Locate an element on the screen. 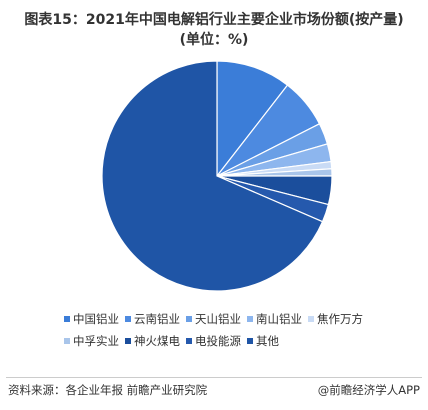 The height and width of the screenshot is (410, 428). legend-item: 中孚实业 is located at coordinates (91, 341).